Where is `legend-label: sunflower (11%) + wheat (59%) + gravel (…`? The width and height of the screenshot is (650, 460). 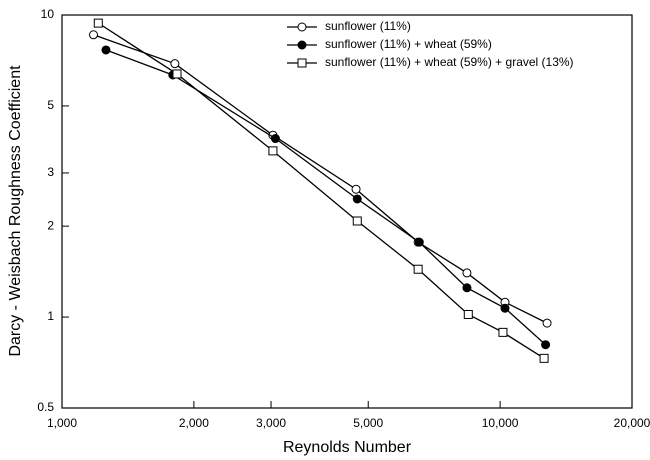
legend-label: sunflower (11%) + wheat (59%) + gravel (… is located at coordinates (449, 62).